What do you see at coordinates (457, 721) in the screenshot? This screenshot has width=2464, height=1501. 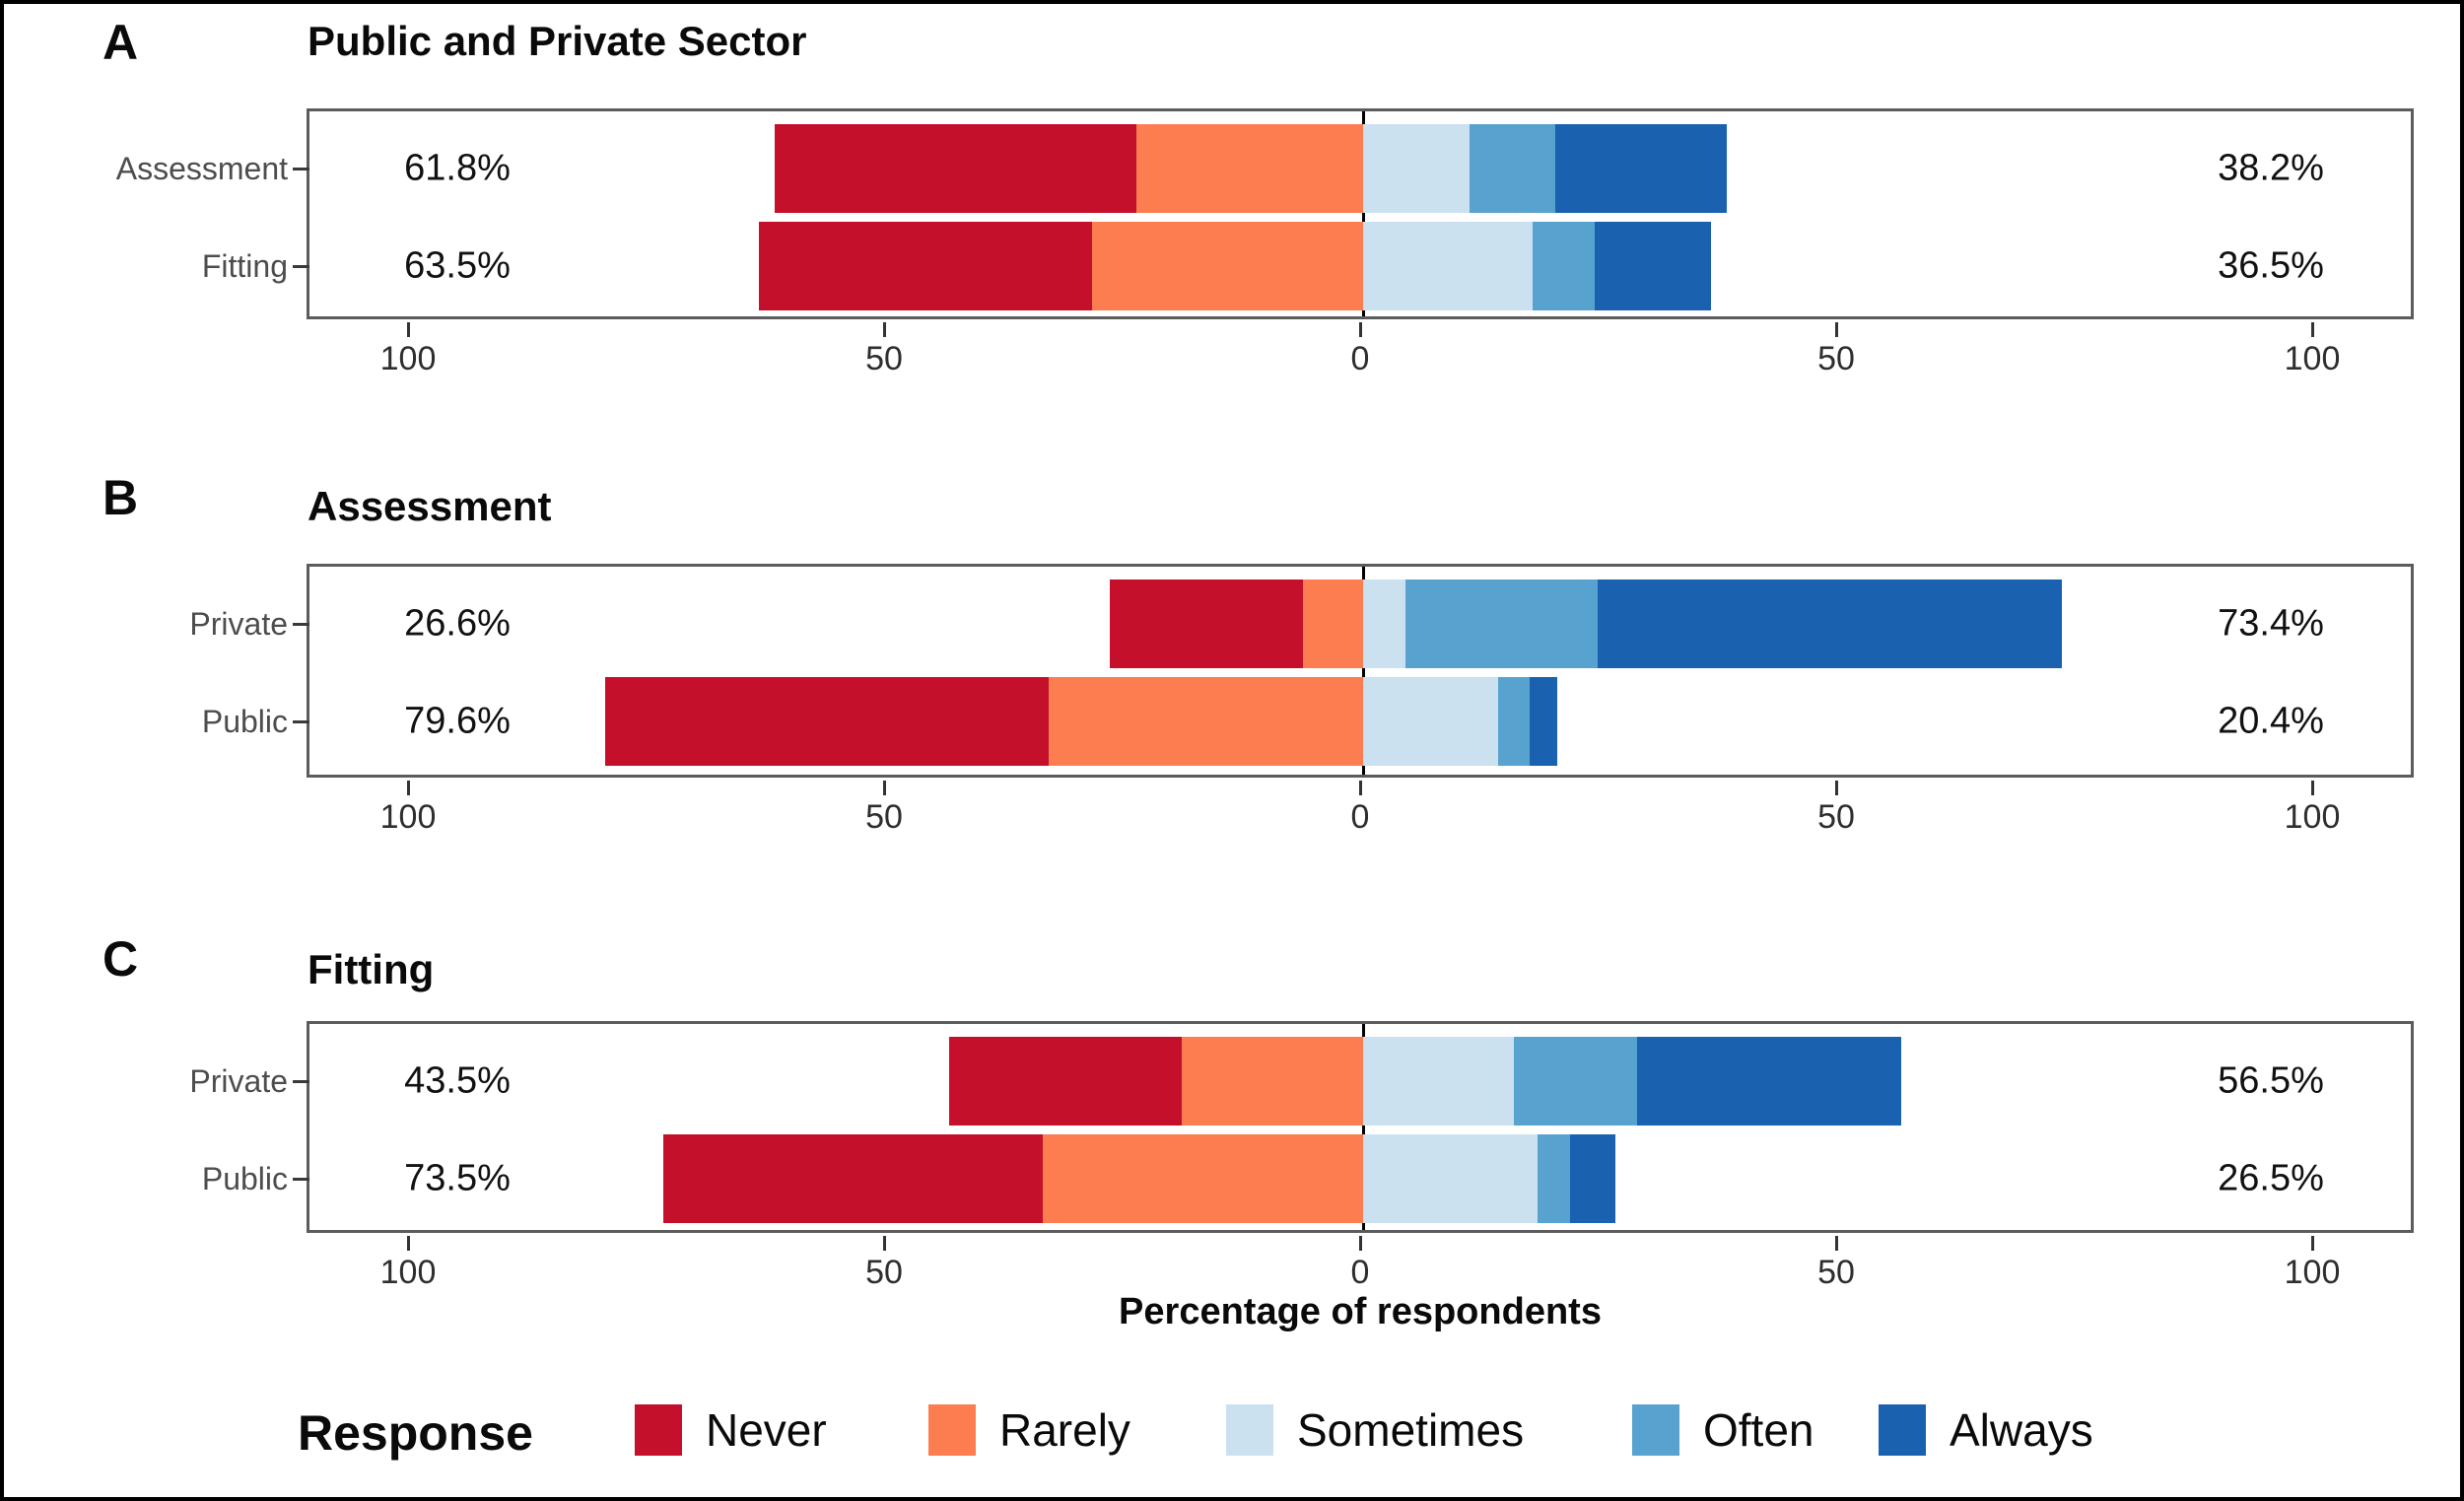 I see `left-total-label: 79.6%` at bounding box center [457, 721].